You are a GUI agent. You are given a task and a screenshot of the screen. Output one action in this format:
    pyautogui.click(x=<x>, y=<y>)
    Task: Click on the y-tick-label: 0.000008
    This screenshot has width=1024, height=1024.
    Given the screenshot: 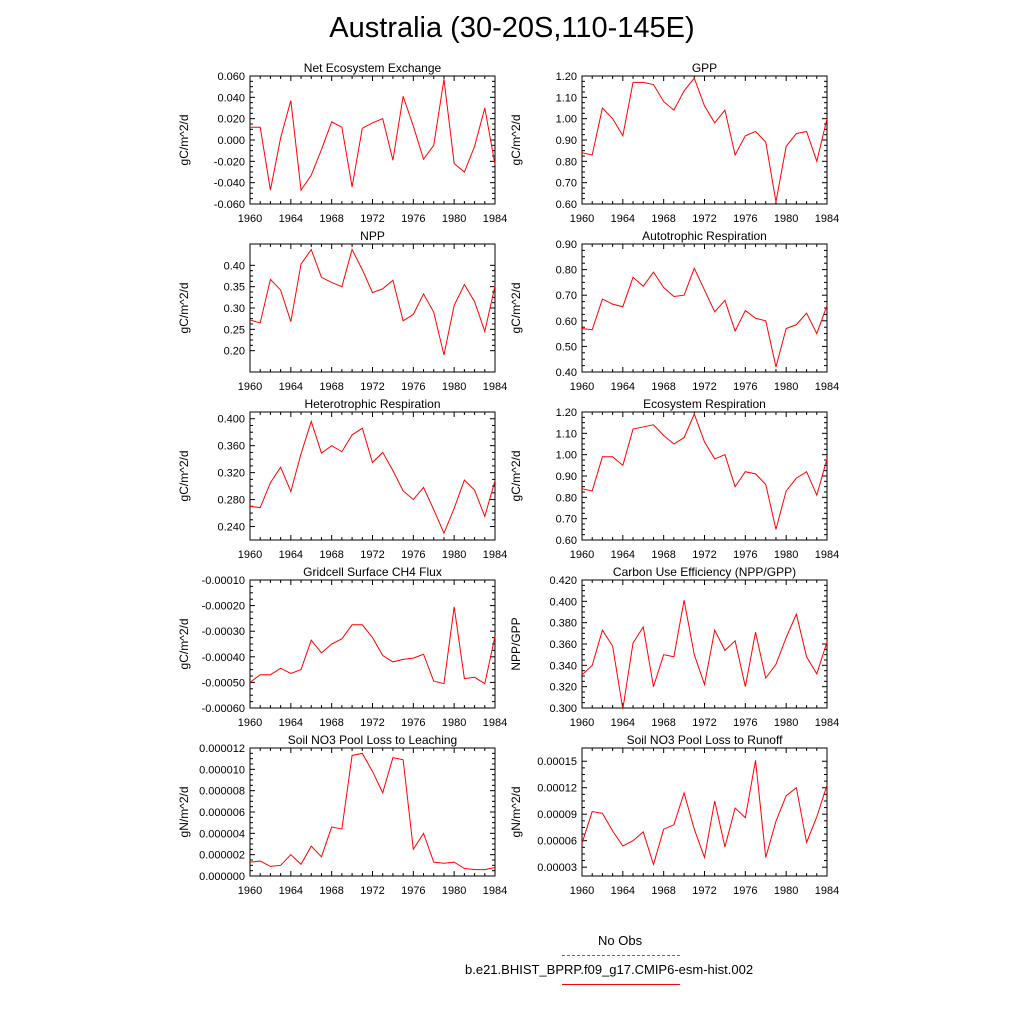 What is the action you would take?
    pyautogui.click(x=222, y=792)
    